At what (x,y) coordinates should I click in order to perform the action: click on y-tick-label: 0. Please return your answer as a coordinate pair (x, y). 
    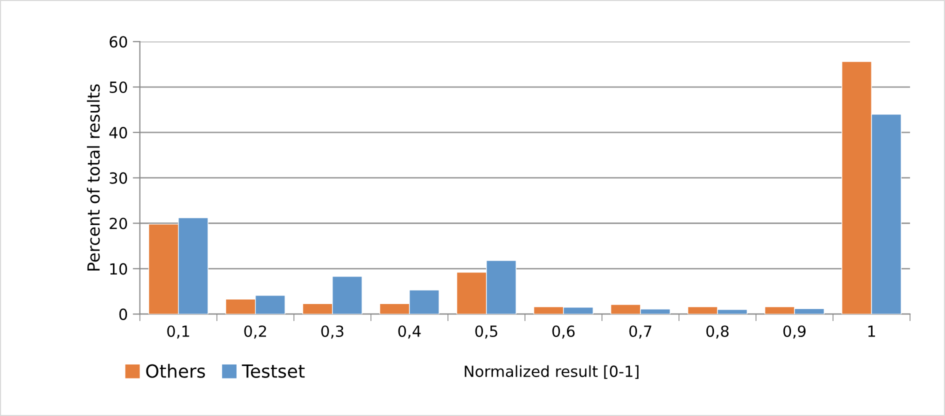
    Looking at the image, I should click on (123, 314).